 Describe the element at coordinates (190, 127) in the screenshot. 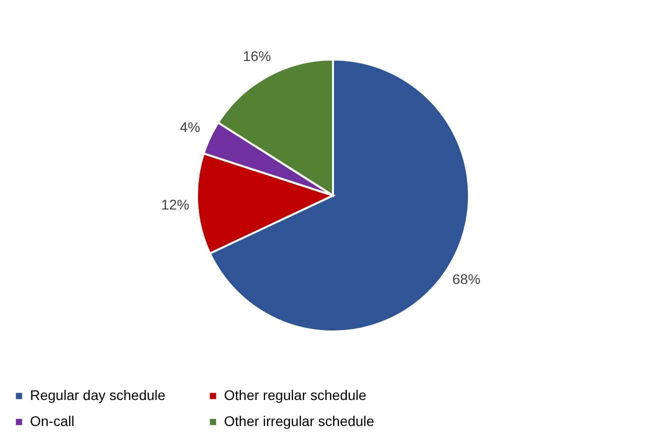

I see `data-label: 4%` at that location.